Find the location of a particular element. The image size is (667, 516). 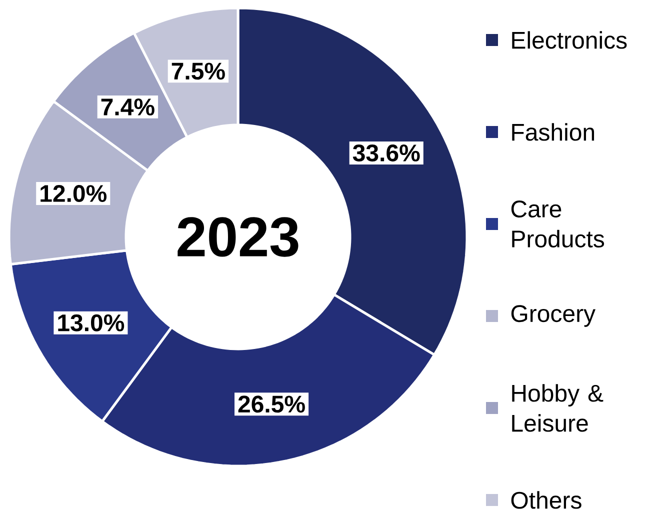

data-label: 33.6% is located at coordinates (386, 153).